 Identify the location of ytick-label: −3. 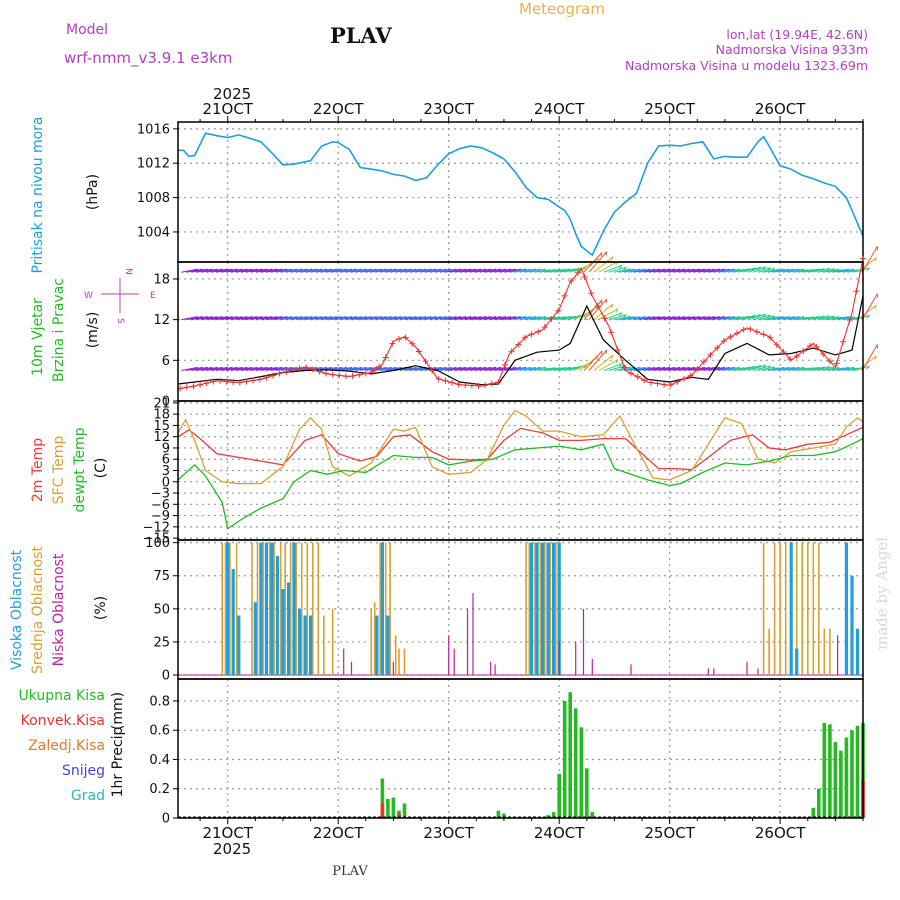
(160, 494).